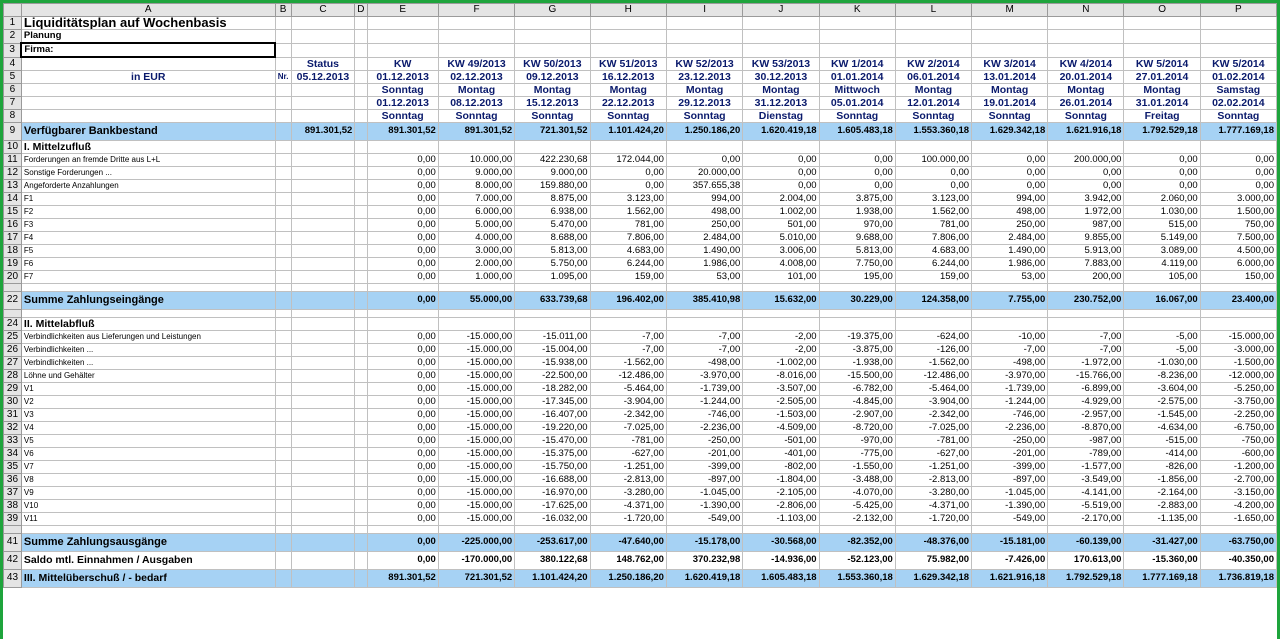 This screenshot has height=639, width=1280. What do you see at coordinates (704, 505) in the screenshot?
I see `value-cell: -1.390,00` at bounding box center [704, 505].